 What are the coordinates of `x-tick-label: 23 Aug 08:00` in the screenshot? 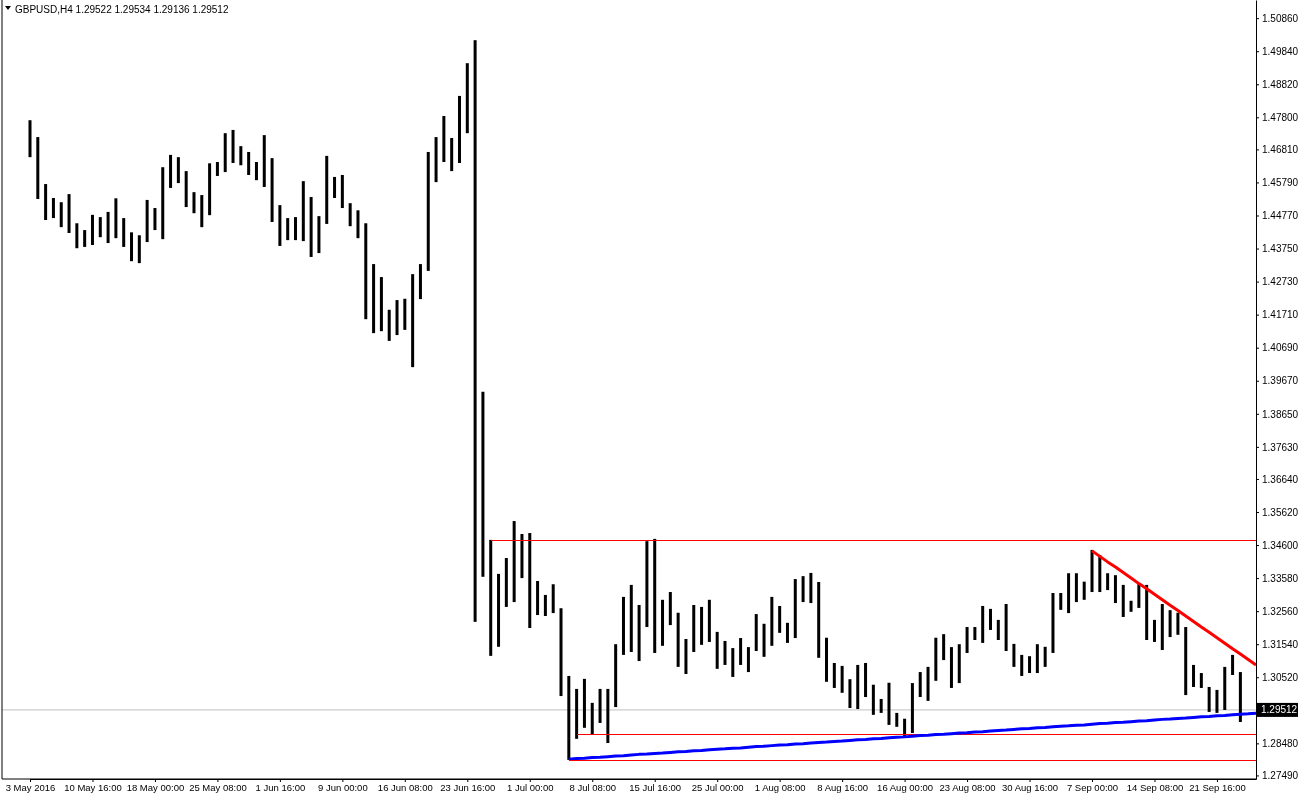 It's located at (967, 787).